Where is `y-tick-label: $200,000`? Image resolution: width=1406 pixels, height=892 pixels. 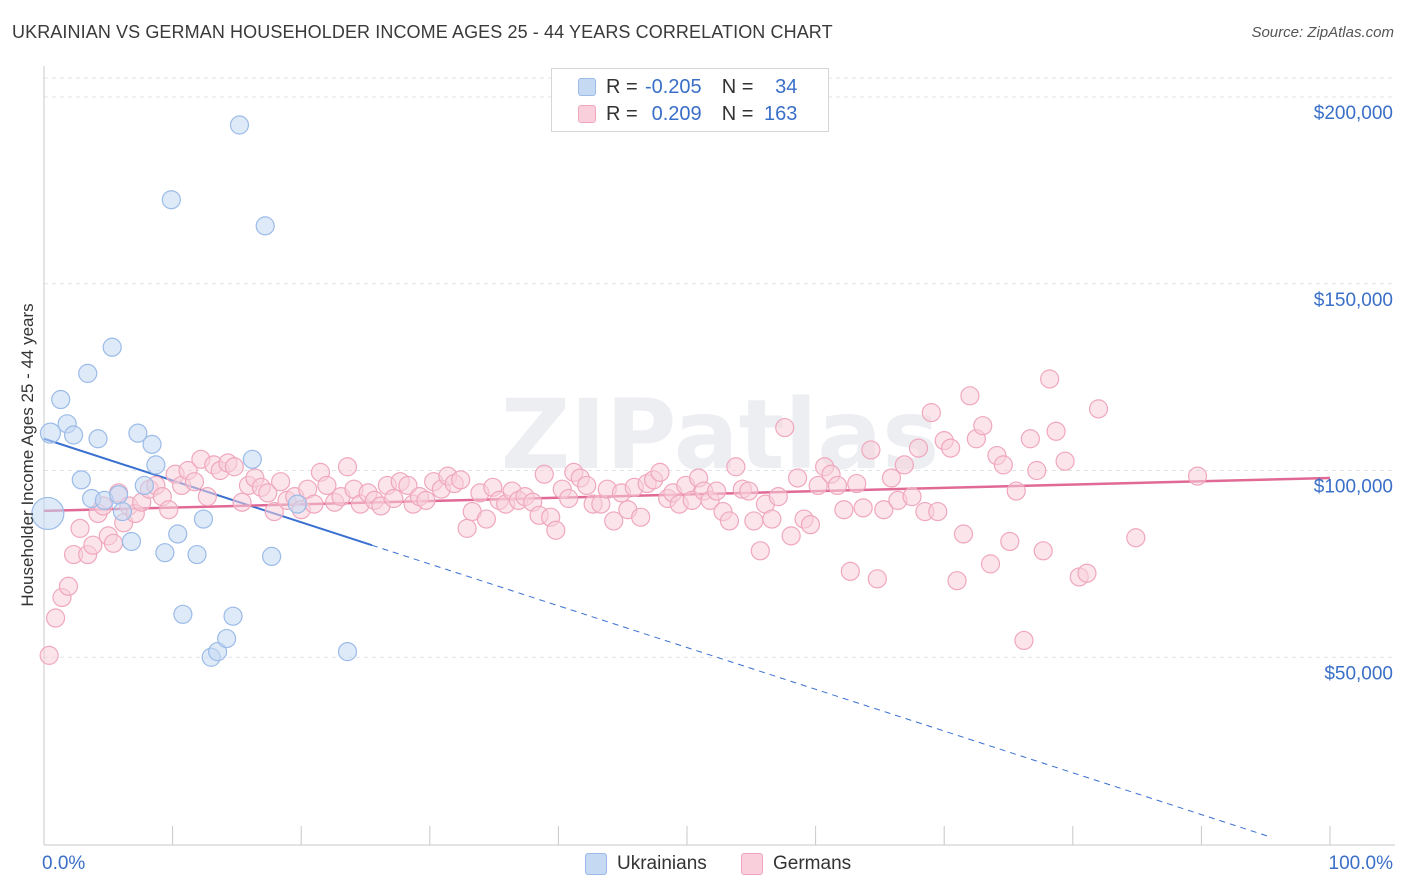 y-tick-label: $200,000 is located at coordinates (1353, 113).